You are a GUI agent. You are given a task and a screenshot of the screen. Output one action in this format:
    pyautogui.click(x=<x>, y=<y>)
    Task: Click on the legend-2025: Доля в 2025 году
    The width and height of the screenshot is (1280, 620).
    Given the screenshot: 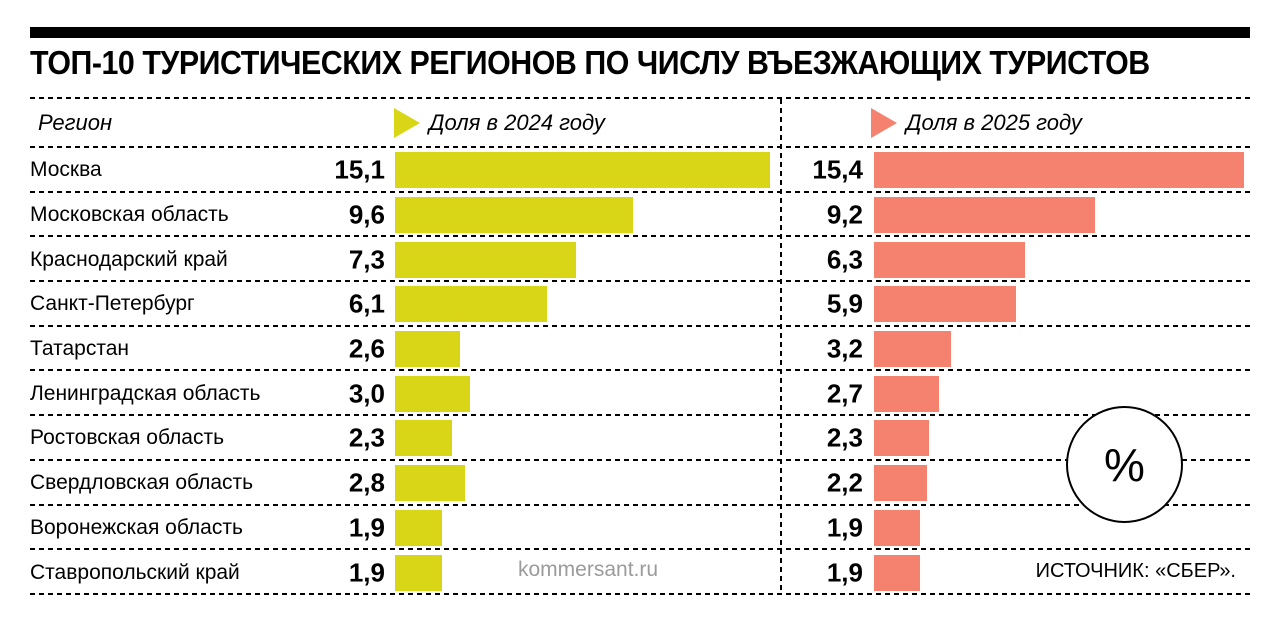 What is the action you would take?
    pyautogui.click(x=976, y=122)
    